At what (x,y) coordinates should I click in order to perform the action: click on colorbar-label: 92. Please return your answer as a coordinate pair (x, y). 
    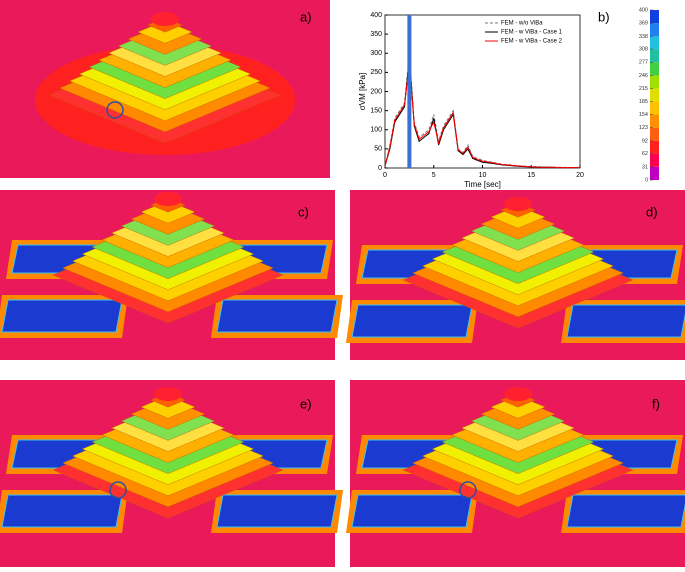
    Looking at the image, I should click on (645, 141).